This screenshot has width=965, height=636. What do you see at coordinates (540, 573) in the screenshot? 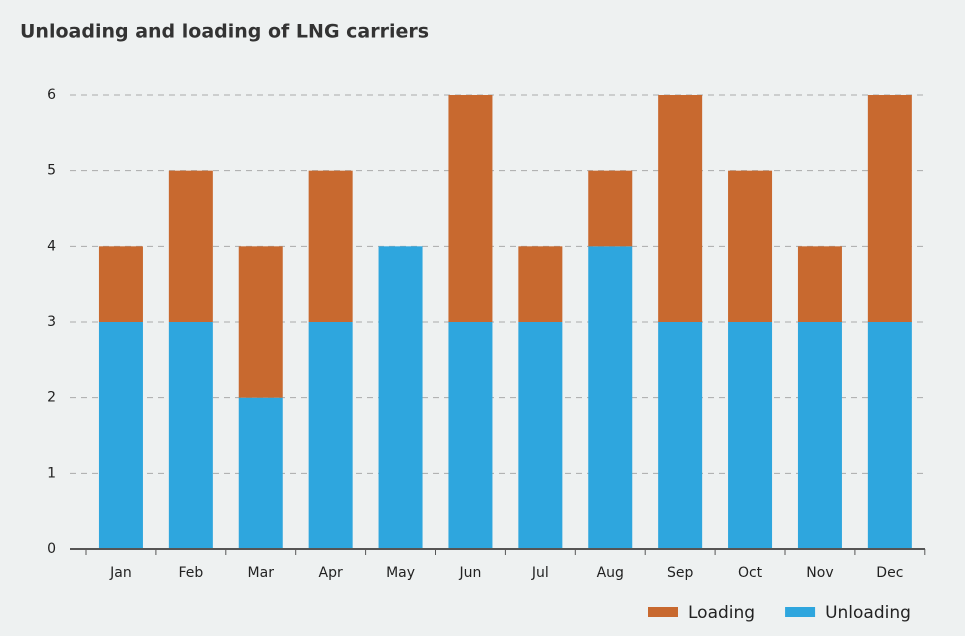
I see `x-tick-label: Jul` at bounding box center [540, 573].